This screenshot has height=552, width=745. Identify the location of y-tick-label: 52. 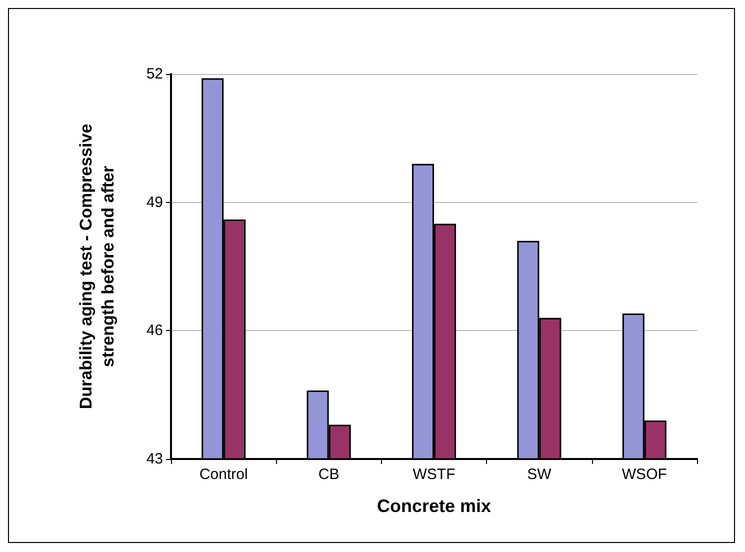
(154, 74).